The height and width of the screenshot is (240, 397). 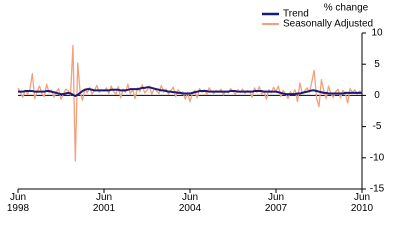 What do you see at coordinates (276, 203) in the screenshot?
I see `x-tick-label: Jun 2007` at bounding box center [276, 203].